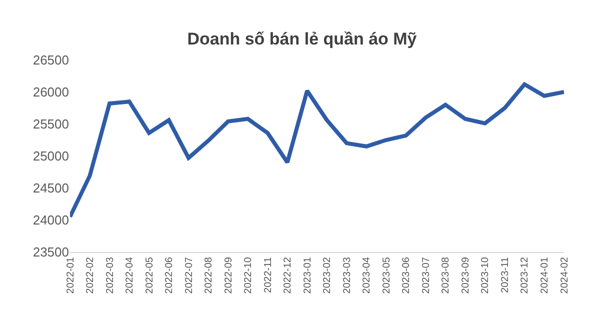  What do you see at coordinates (347, 275) in the screenshot?
I see `x-tick-label: 2023-03` at bounding box center [347, 275].